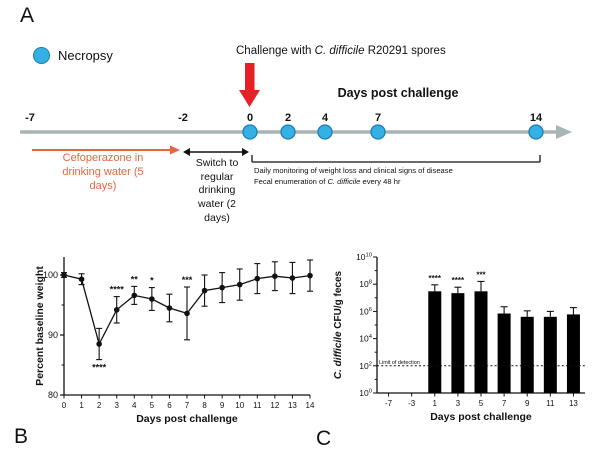 The height and width of the screenshot is (468, 600). I want to click on data-points, so click(187, 309).